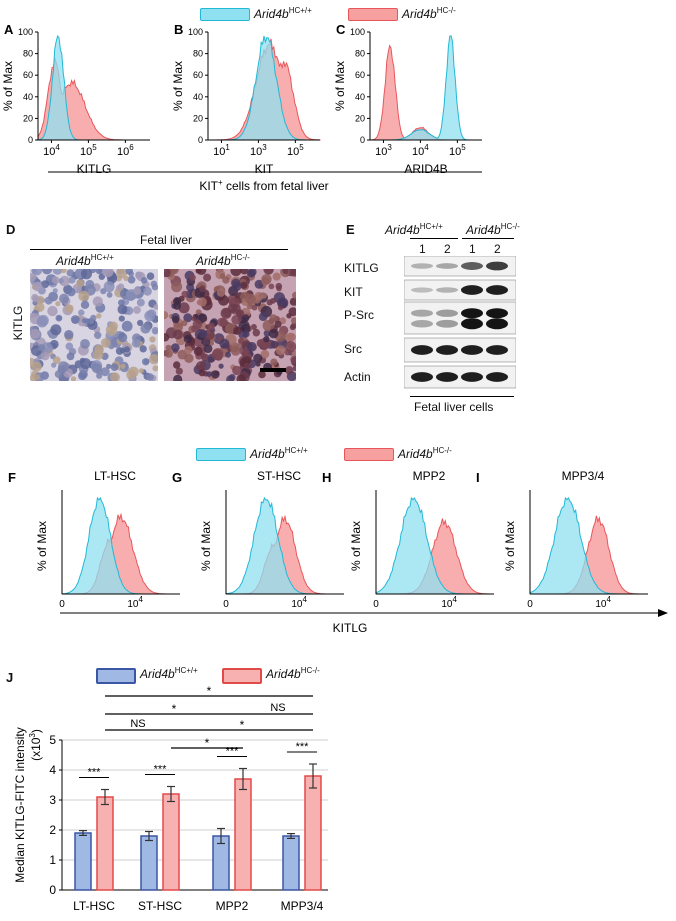  What do you see at coordinates (373, 14) in the screenshot?
I see `legend-swatch-ko` at bounding box center [373, 14].